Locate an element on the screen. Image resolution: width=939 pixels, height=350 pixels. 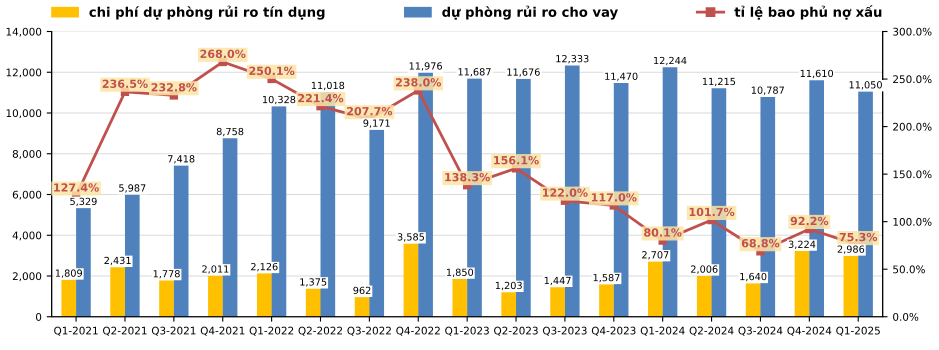
data-label: 238.0% is located at coordinates (419, 82).